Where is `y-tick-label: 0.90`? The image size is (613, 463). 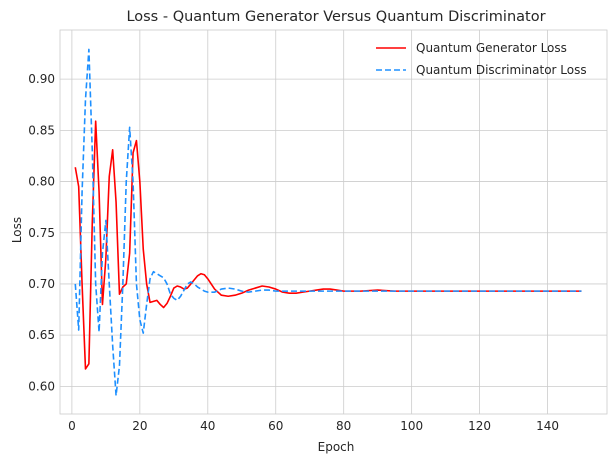
y-tick-label: 0.90 is located at coordinates (41, 79).